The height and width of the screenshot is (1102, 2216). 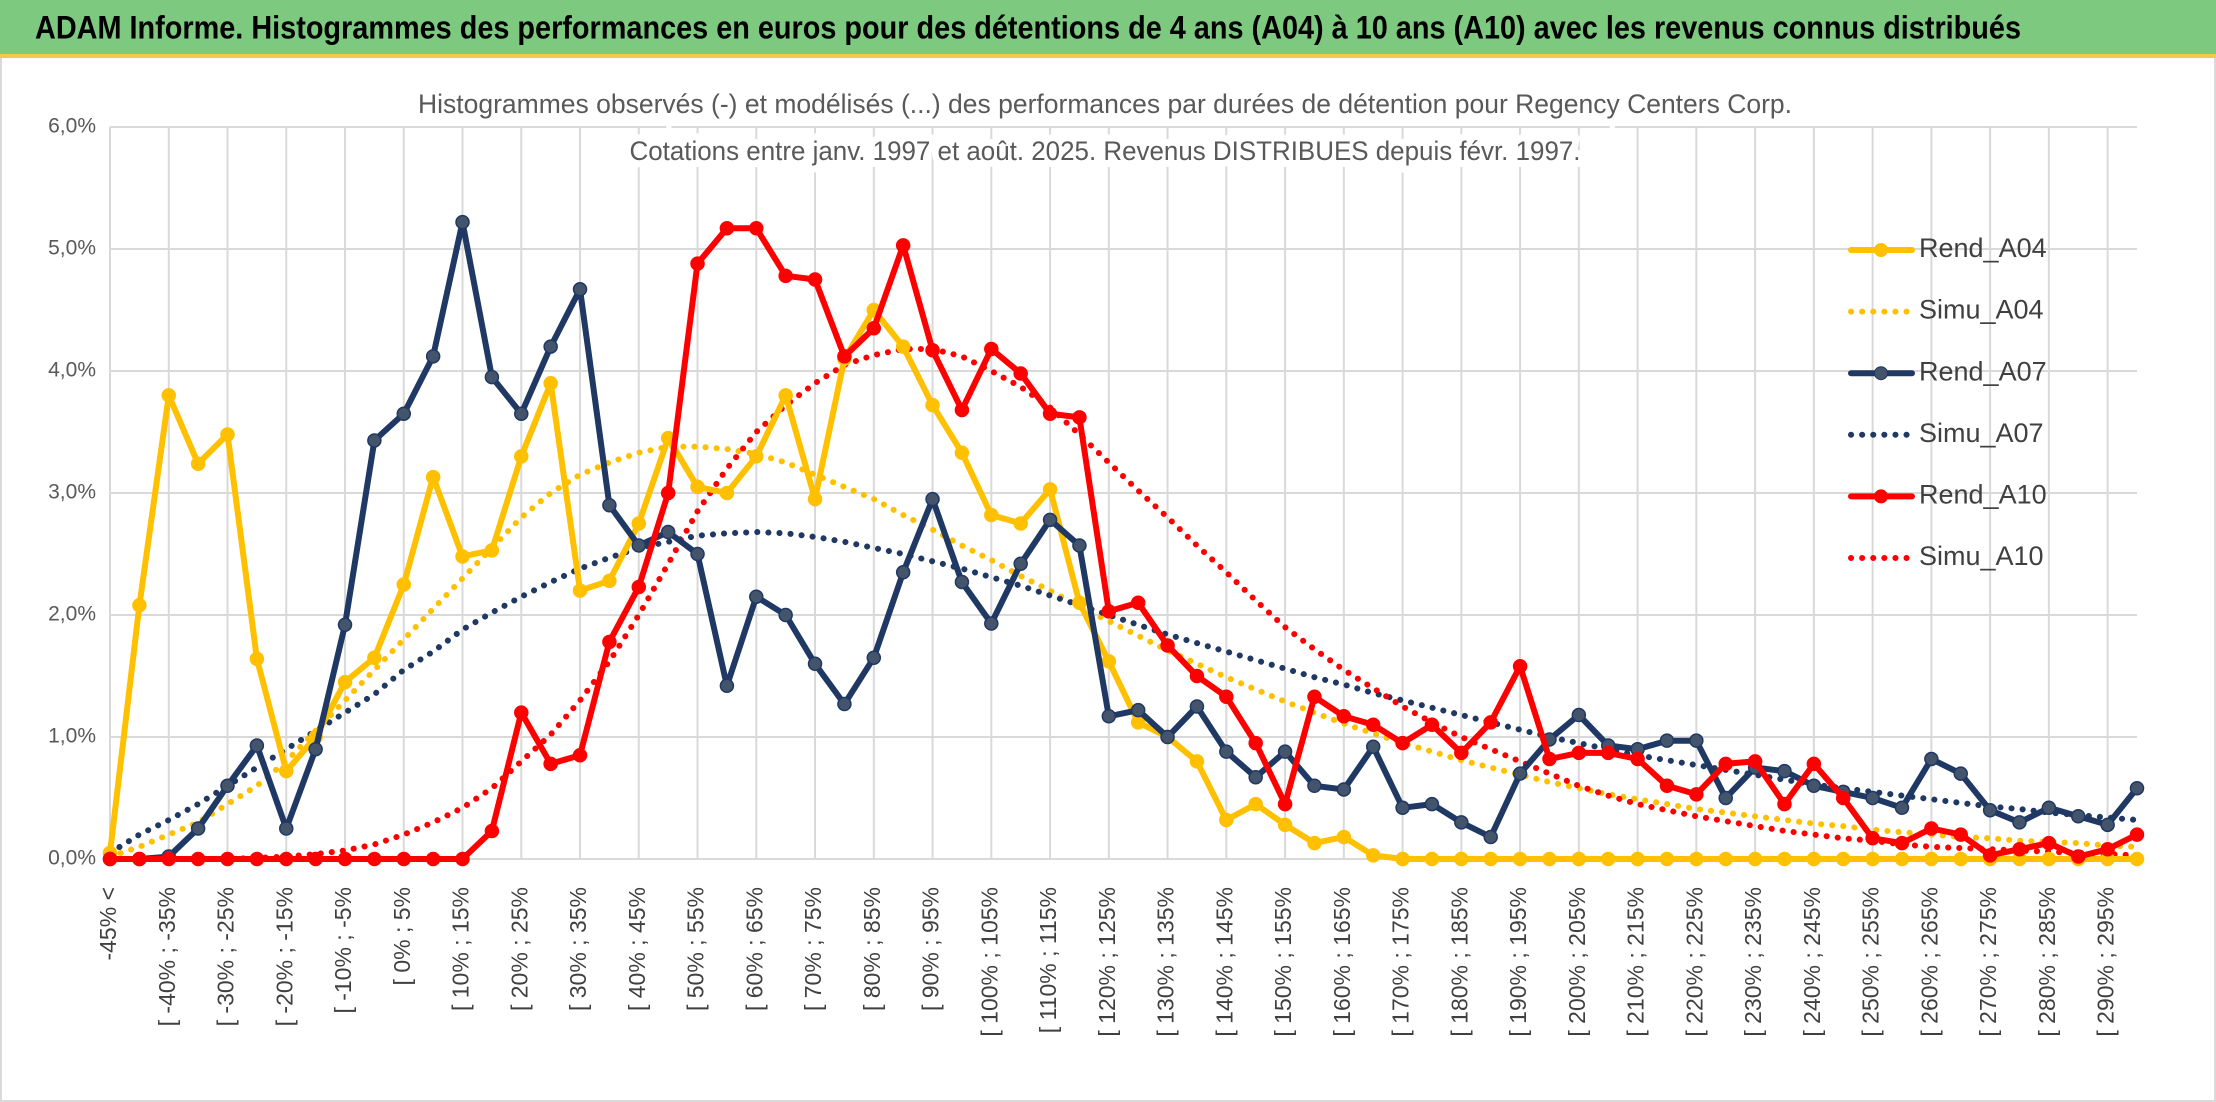 I want to click on x-tick-label: [ 100% ; 105%, so click(x=989, y=962).